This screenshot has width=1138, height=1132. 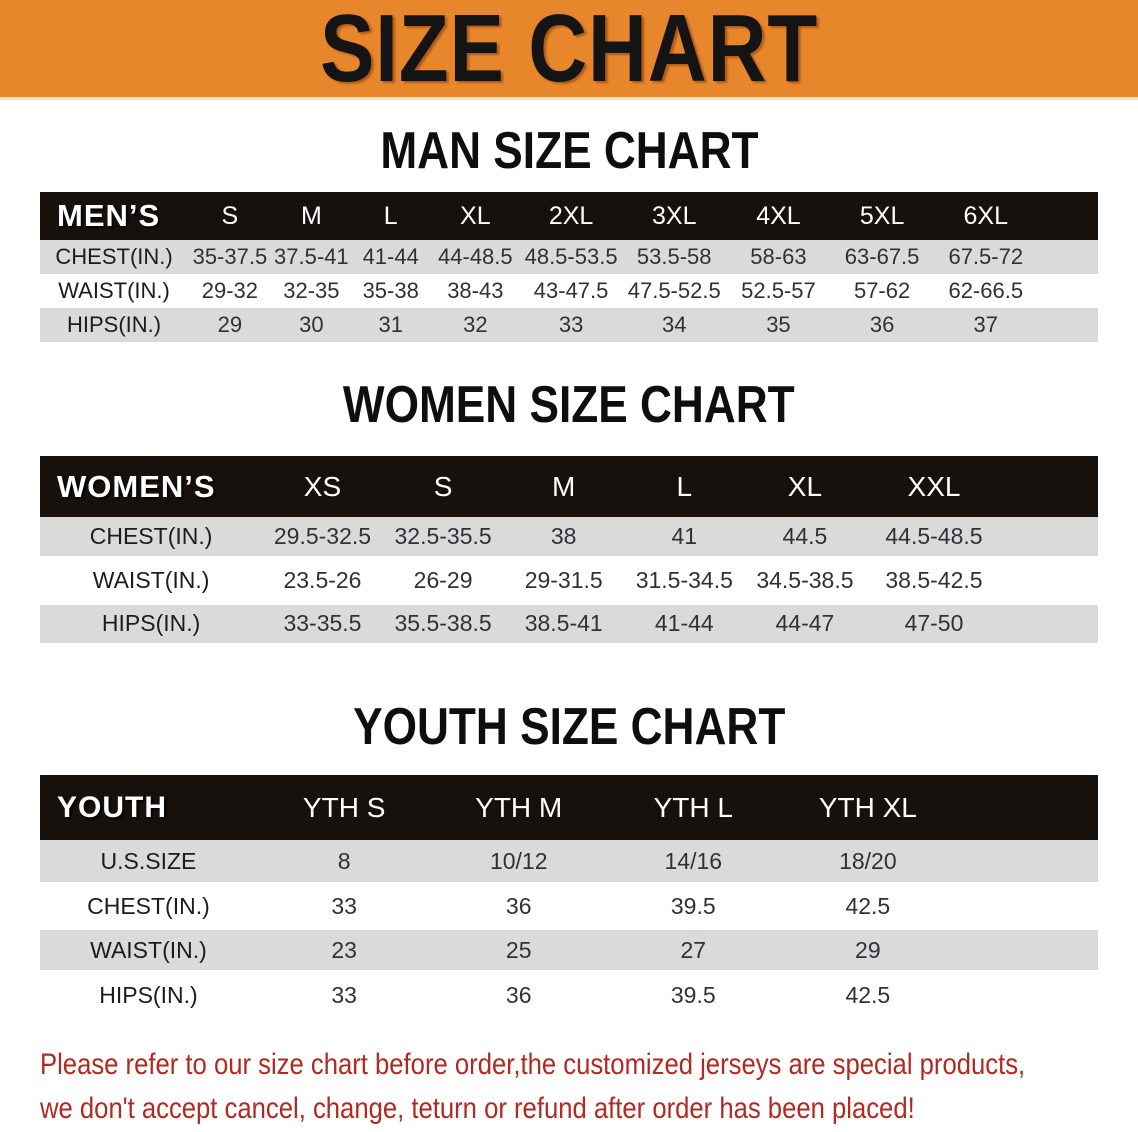 What do you see at coordinates (868, 994) in the screenshot?
I see `cell: 42.5` at bounding box center [868, 994].